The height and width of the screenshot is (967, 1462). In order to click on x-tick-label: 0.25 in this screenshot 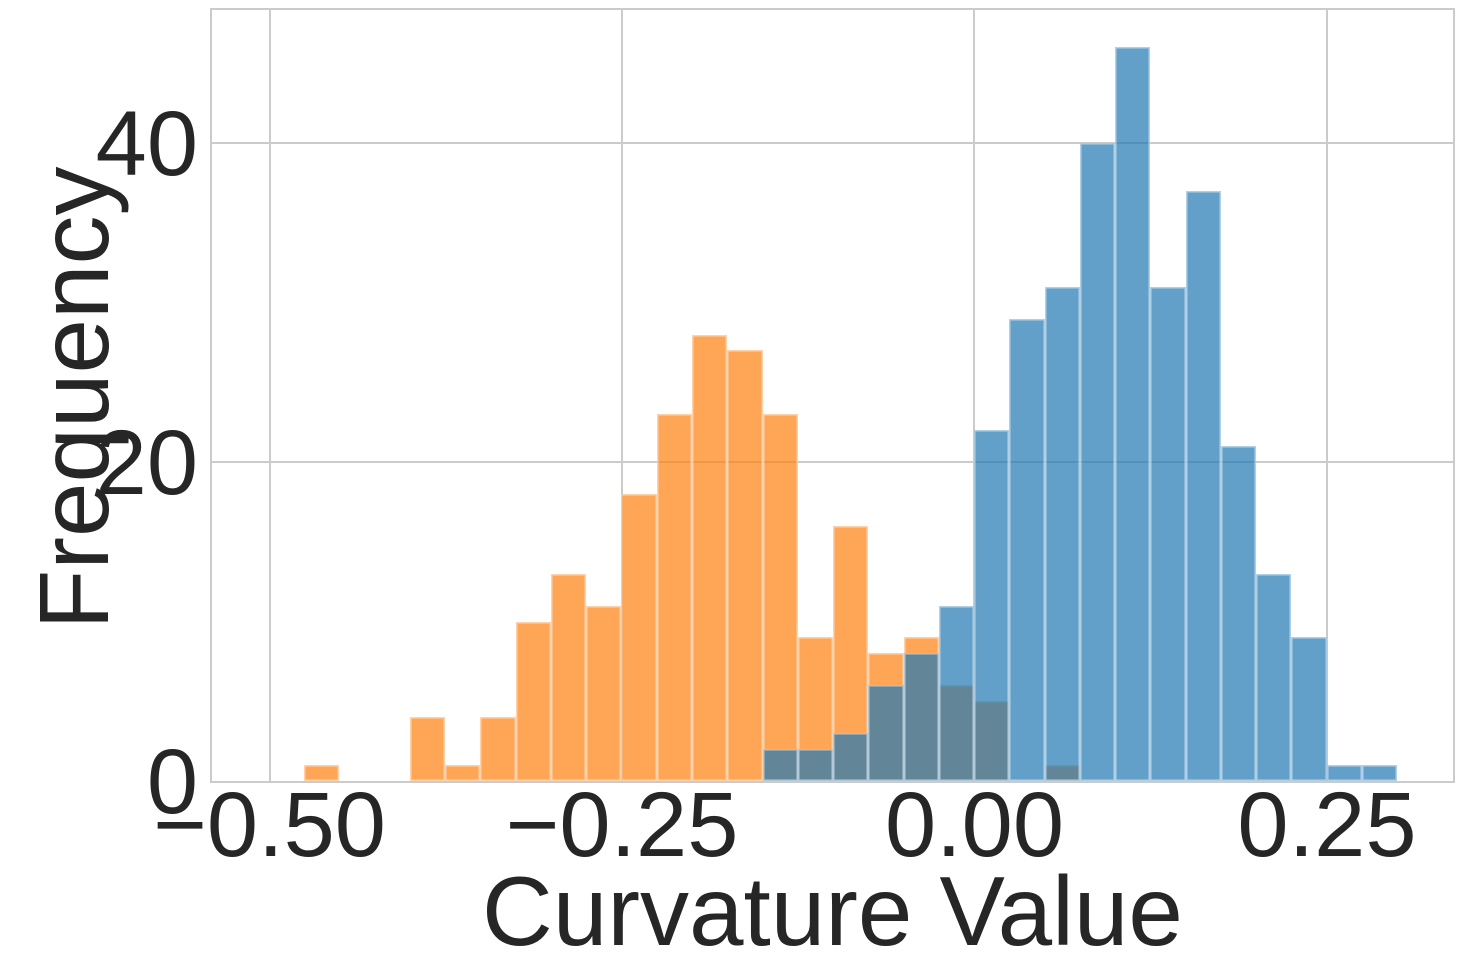, I will do `click(1327, 825)`.